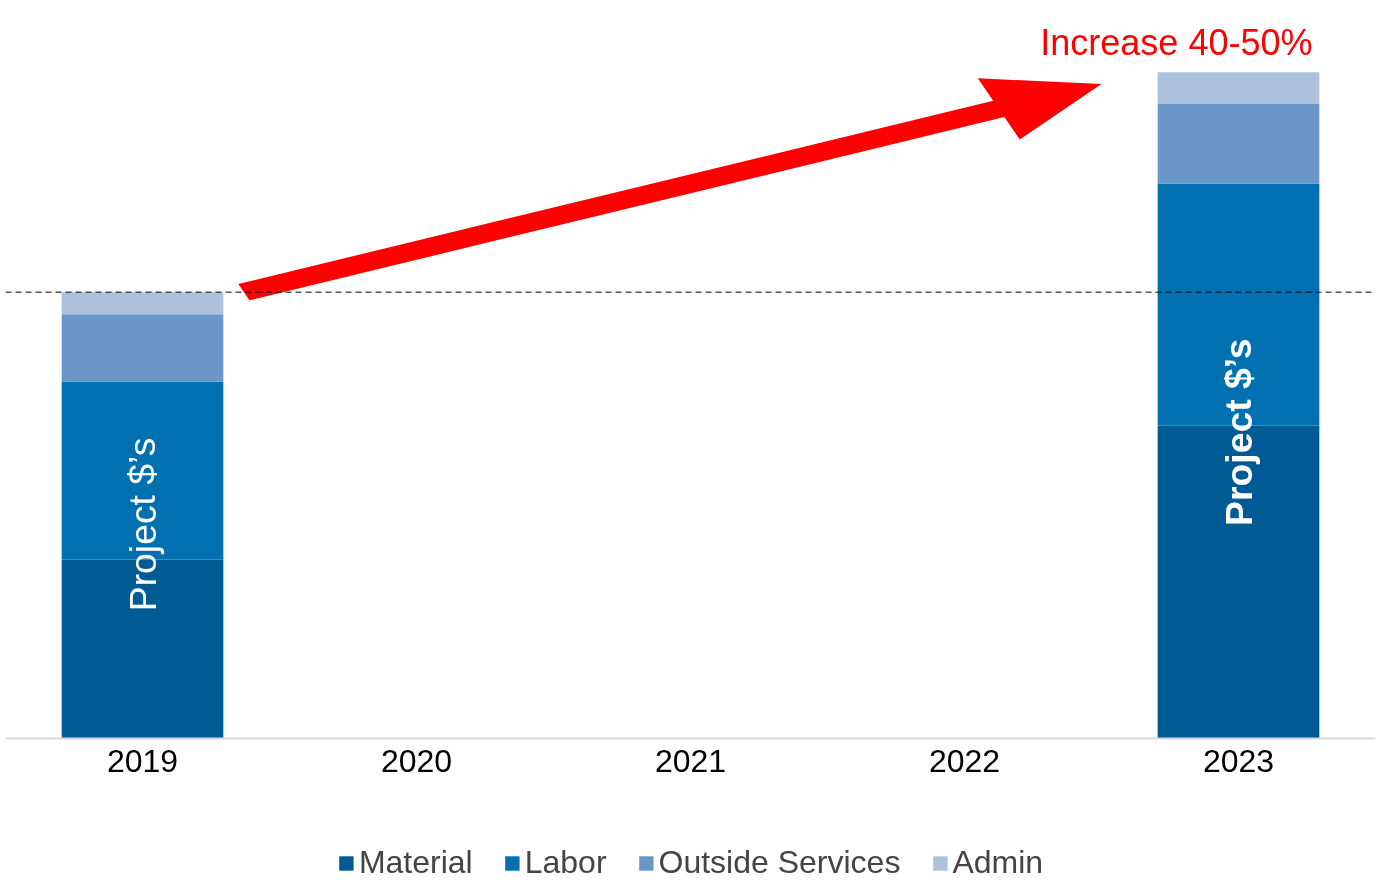 This screenshot has width=1384, height=893. What do you see at coordinates (415, 862) in the screenshot?
I see `legend-label: Material` at bounding box center [415, 862].